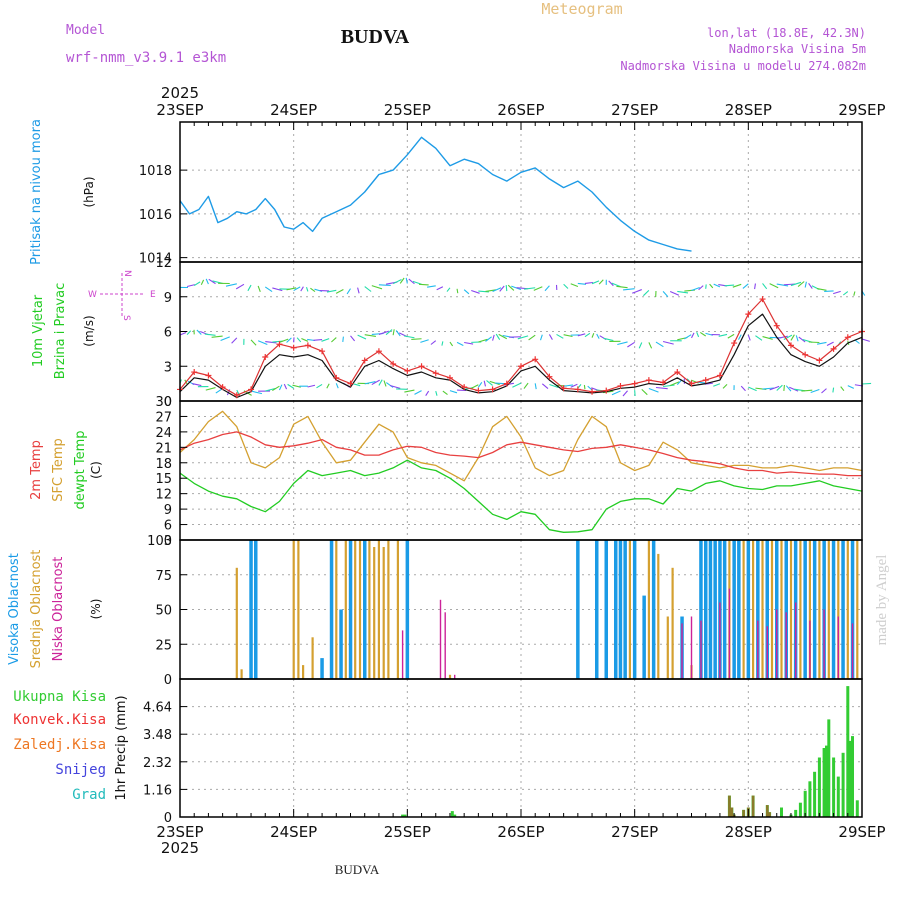  Describe the element at coordinates (521, 748) in the screenshot. I see `panel-frame` at that location.